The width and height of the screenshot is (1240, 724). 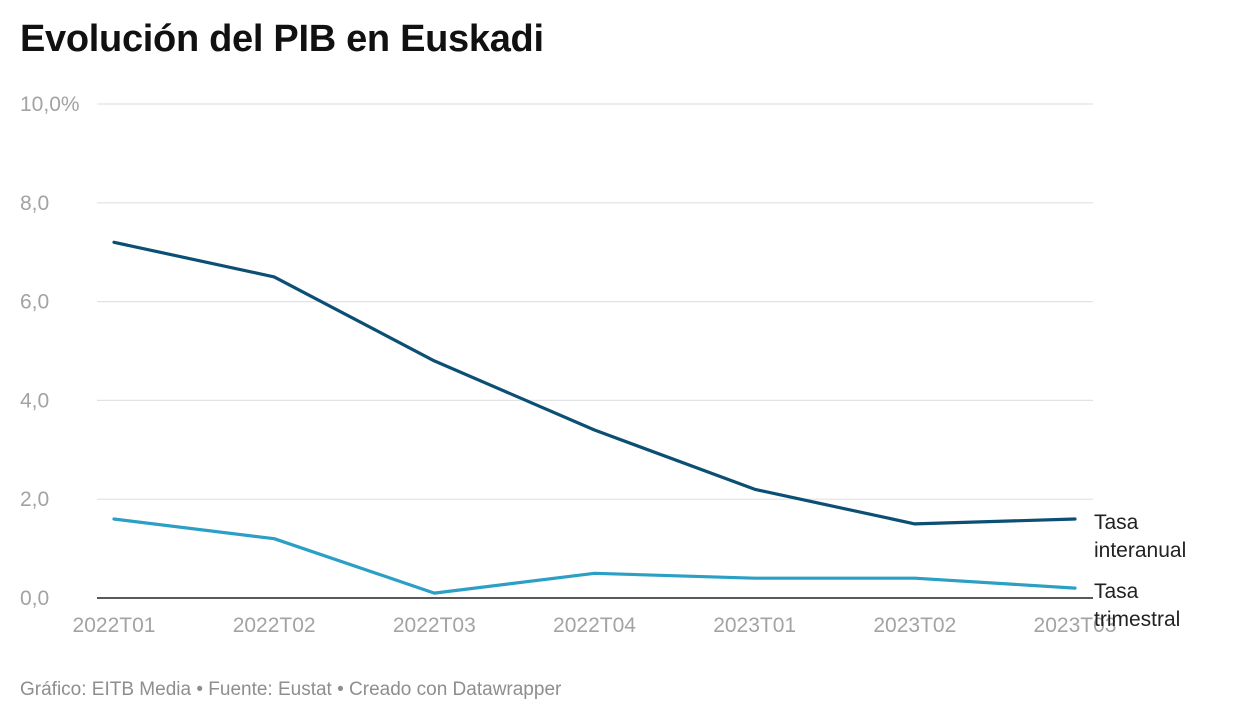 I want to click on y-axis-tick-labels: 0,0 2,0 4,0 6,0 8,0 10,0%, so click(x=50, y=351).